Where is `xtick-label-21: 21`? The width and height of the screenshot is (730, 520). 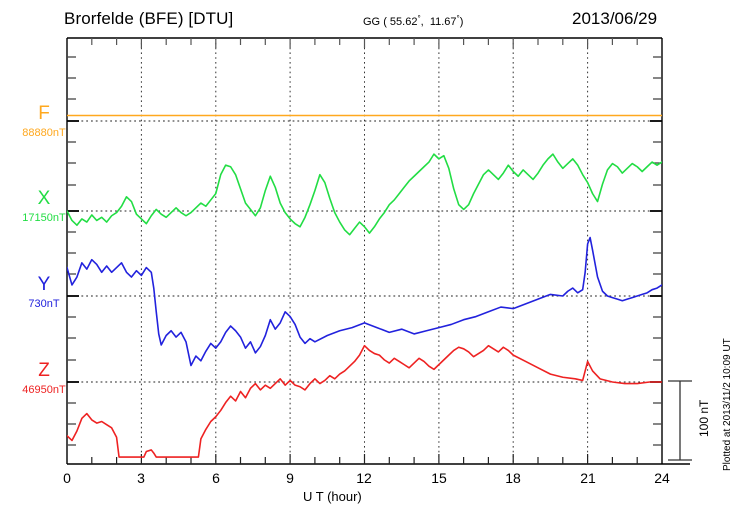 xtick-label-21: 21 is located at coordinates (588, 478).